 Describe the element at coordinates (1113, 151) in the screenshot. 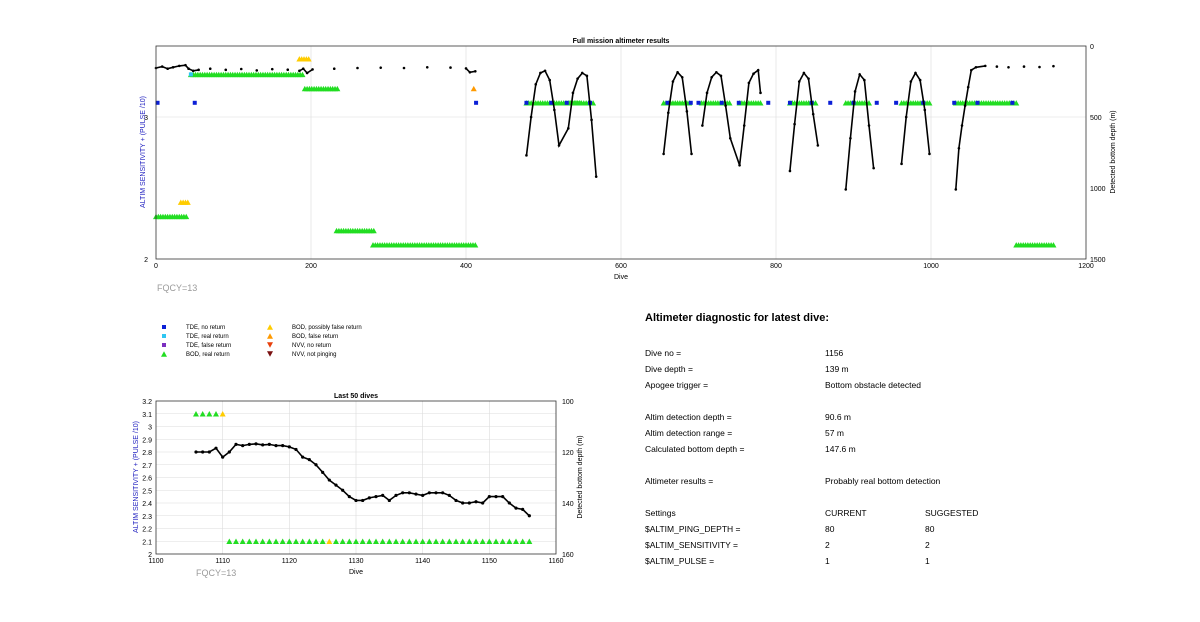

I see `full-mission-ylabel-right: Detected bottom depth (m)` at that location.